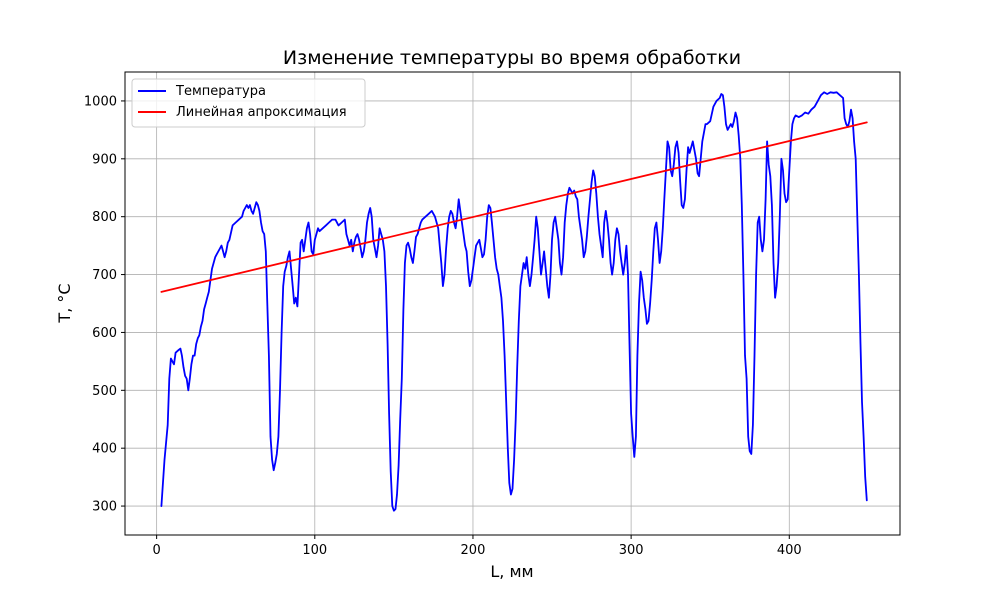 The width and height of the screenshot is (1000, 600). I want to click on y-tick-label: 500, so click(104, 391).